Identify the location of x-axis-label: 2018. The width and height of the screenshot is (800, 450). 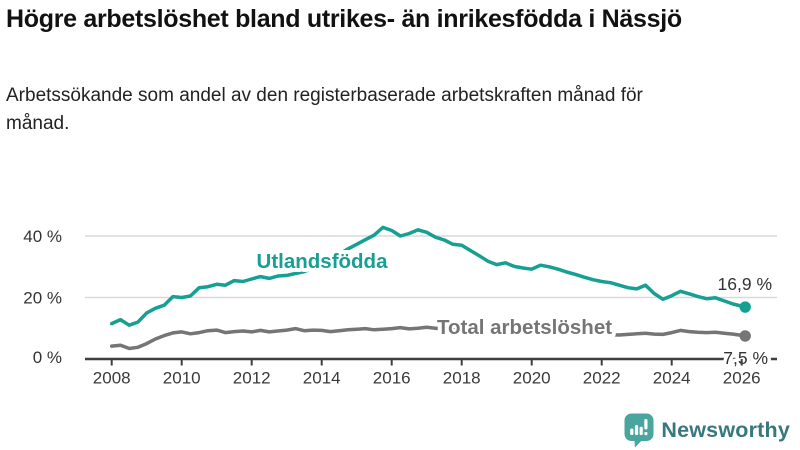
(462, 378).